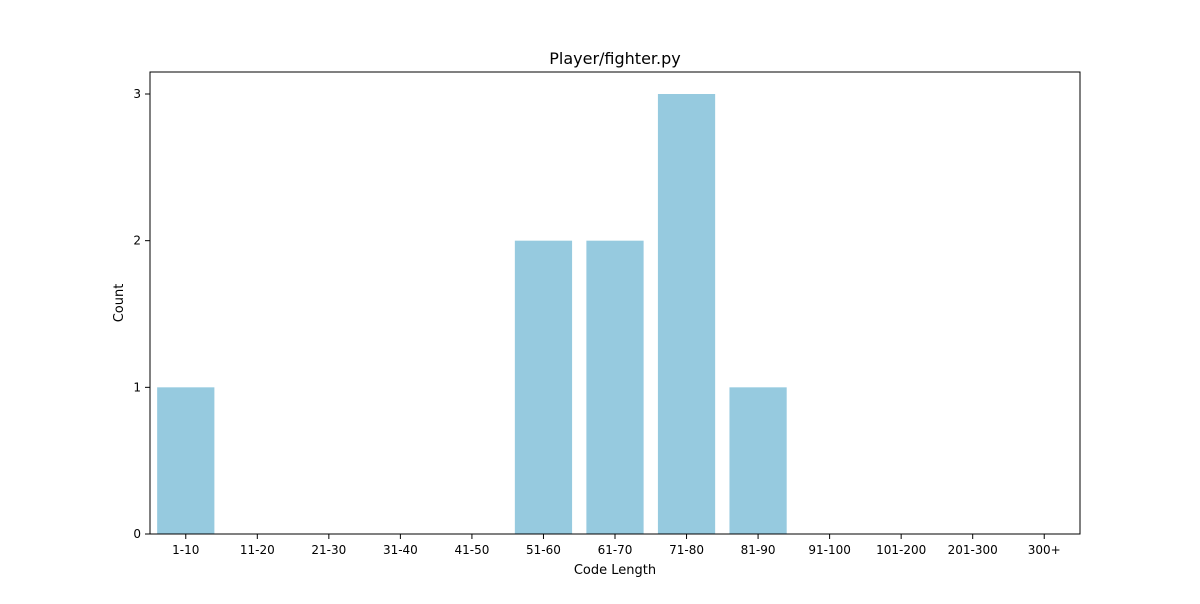 This screenshot has width=1200, height=604. What do you see at coordinates (471, 550) in the screenshot?
I see `x-tick-label: 41-50` at bounding box center [471, 550].